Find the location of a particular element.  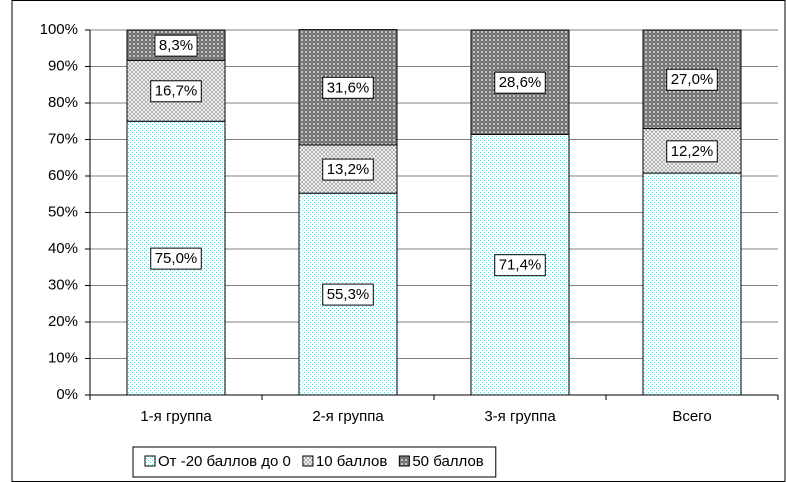

data-label-text: 31,6% is located at coordinates (348, 87).